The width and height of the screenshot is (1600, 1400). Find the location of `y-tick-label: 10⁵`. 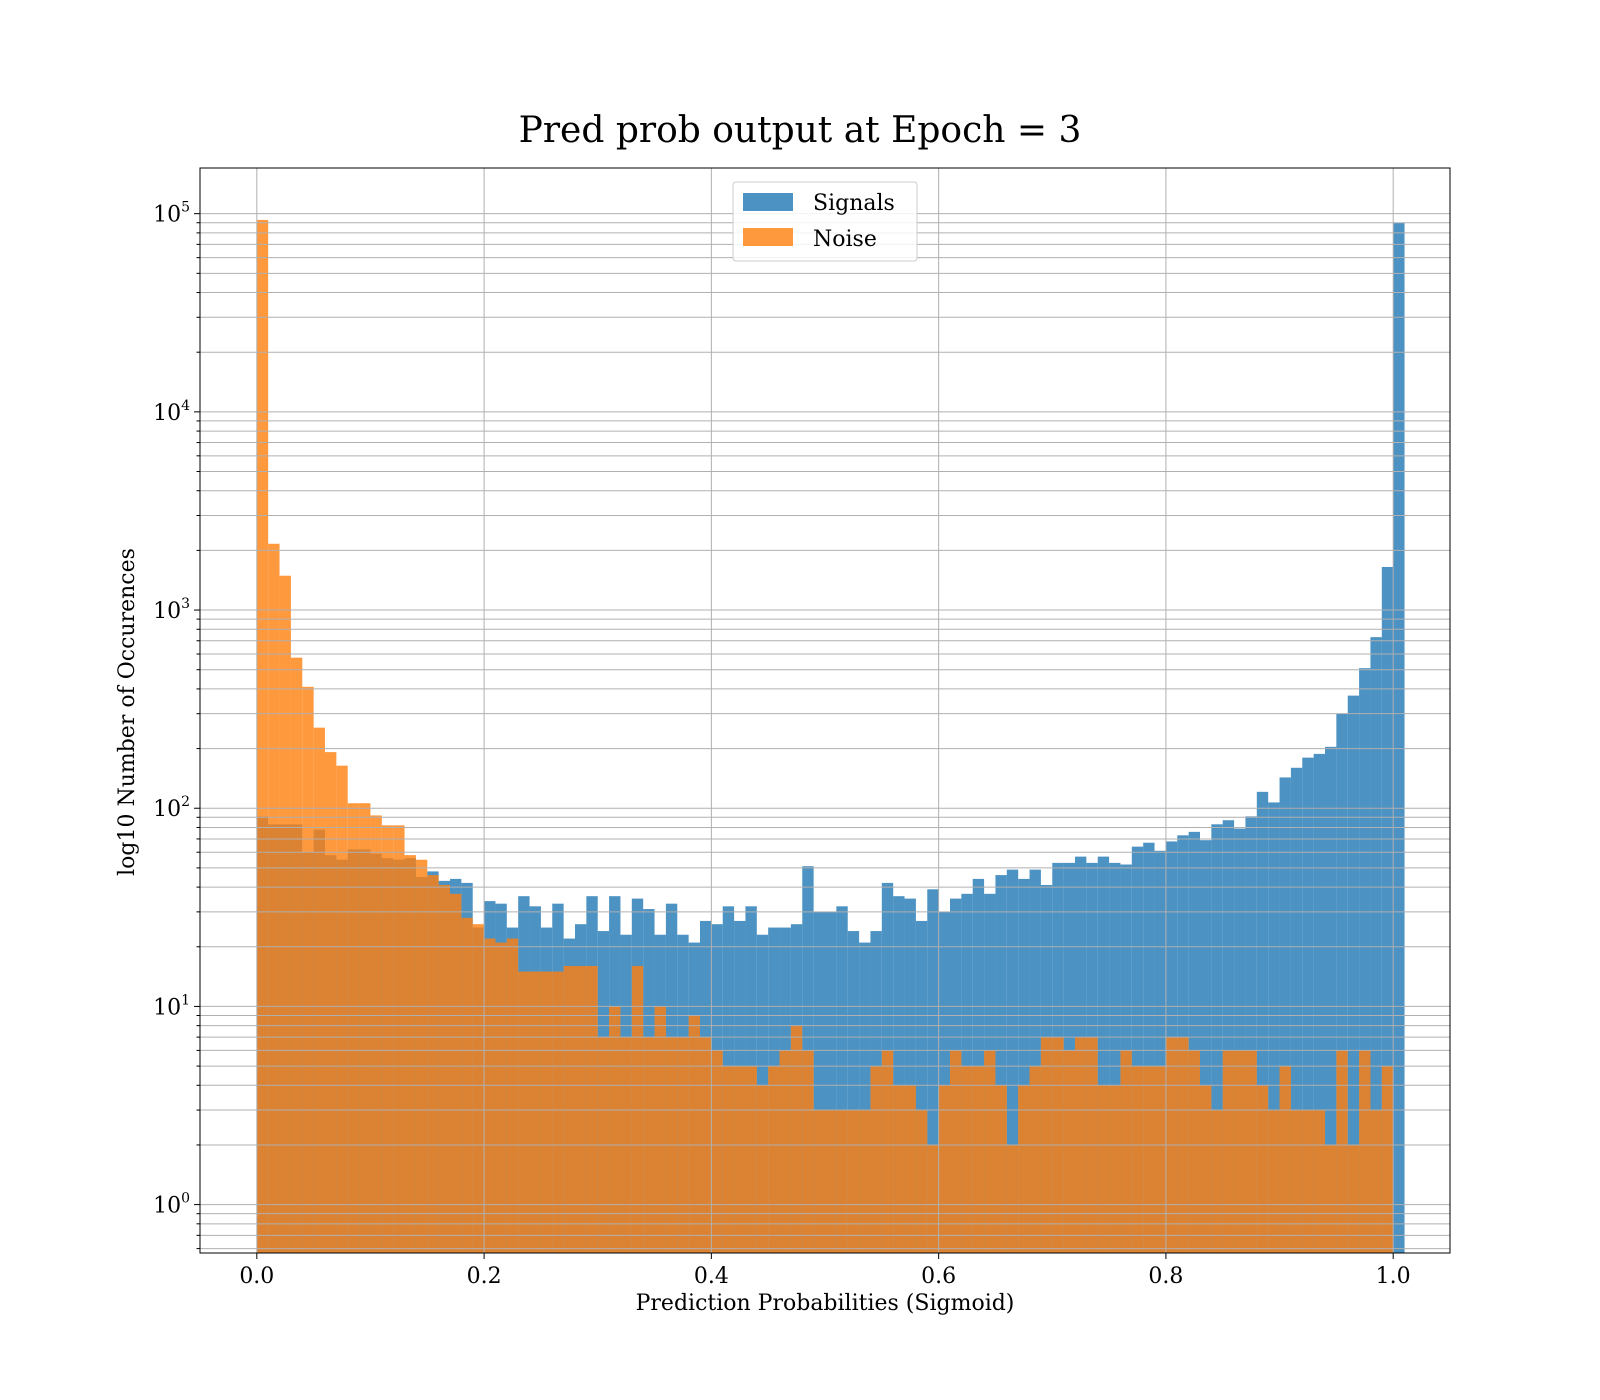

y-tick-label: 10⁵ is located at coordinates (171, 214).